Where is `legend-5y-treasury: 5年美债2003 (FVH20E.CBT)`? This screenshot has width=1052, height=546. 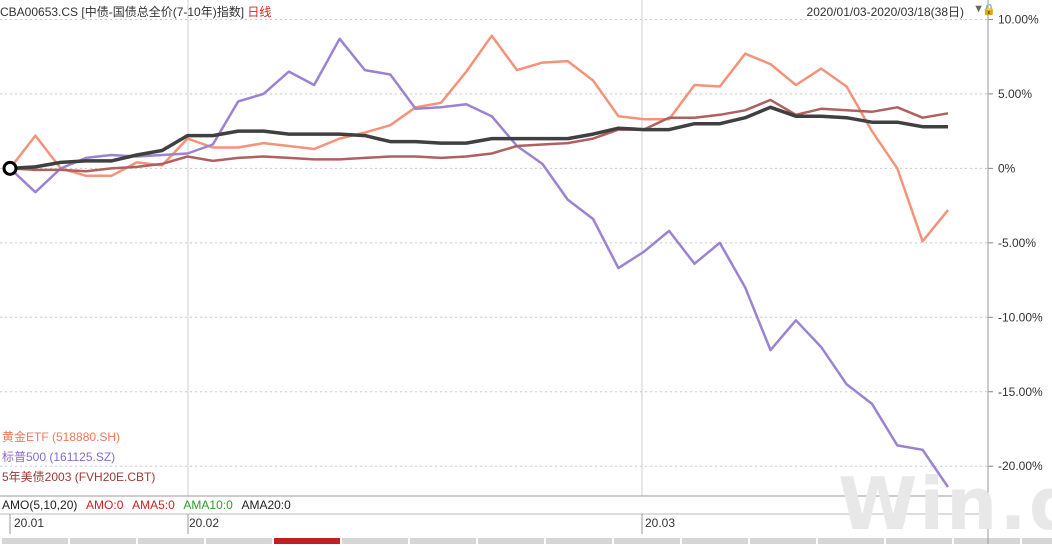 legend-5y-treasury: 5年美债2003 (FVH20E.CBT) is located at coordinates (79, 477).